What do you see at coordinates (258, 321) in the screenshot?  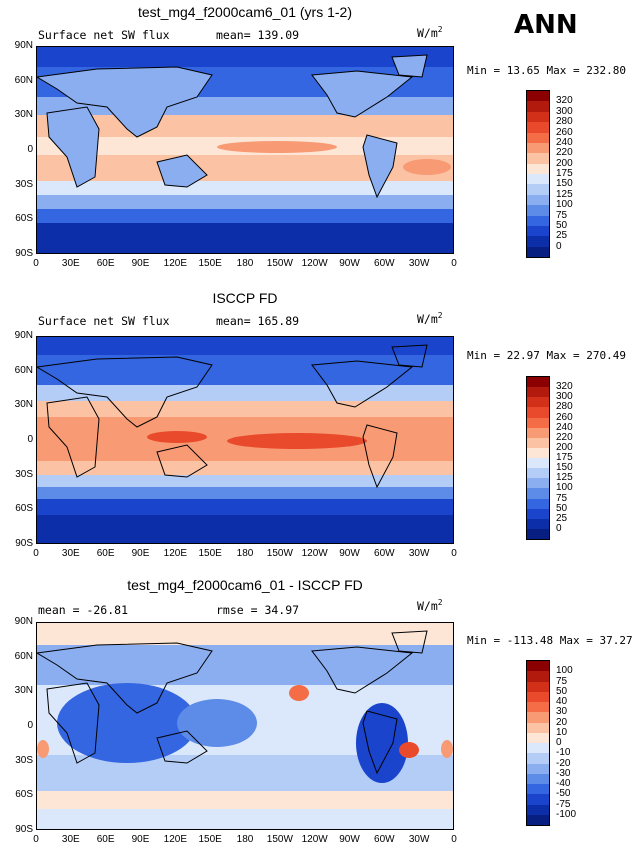 I see `panel-2-center-label: mean= 165.89` at bounding box center [258, 321].